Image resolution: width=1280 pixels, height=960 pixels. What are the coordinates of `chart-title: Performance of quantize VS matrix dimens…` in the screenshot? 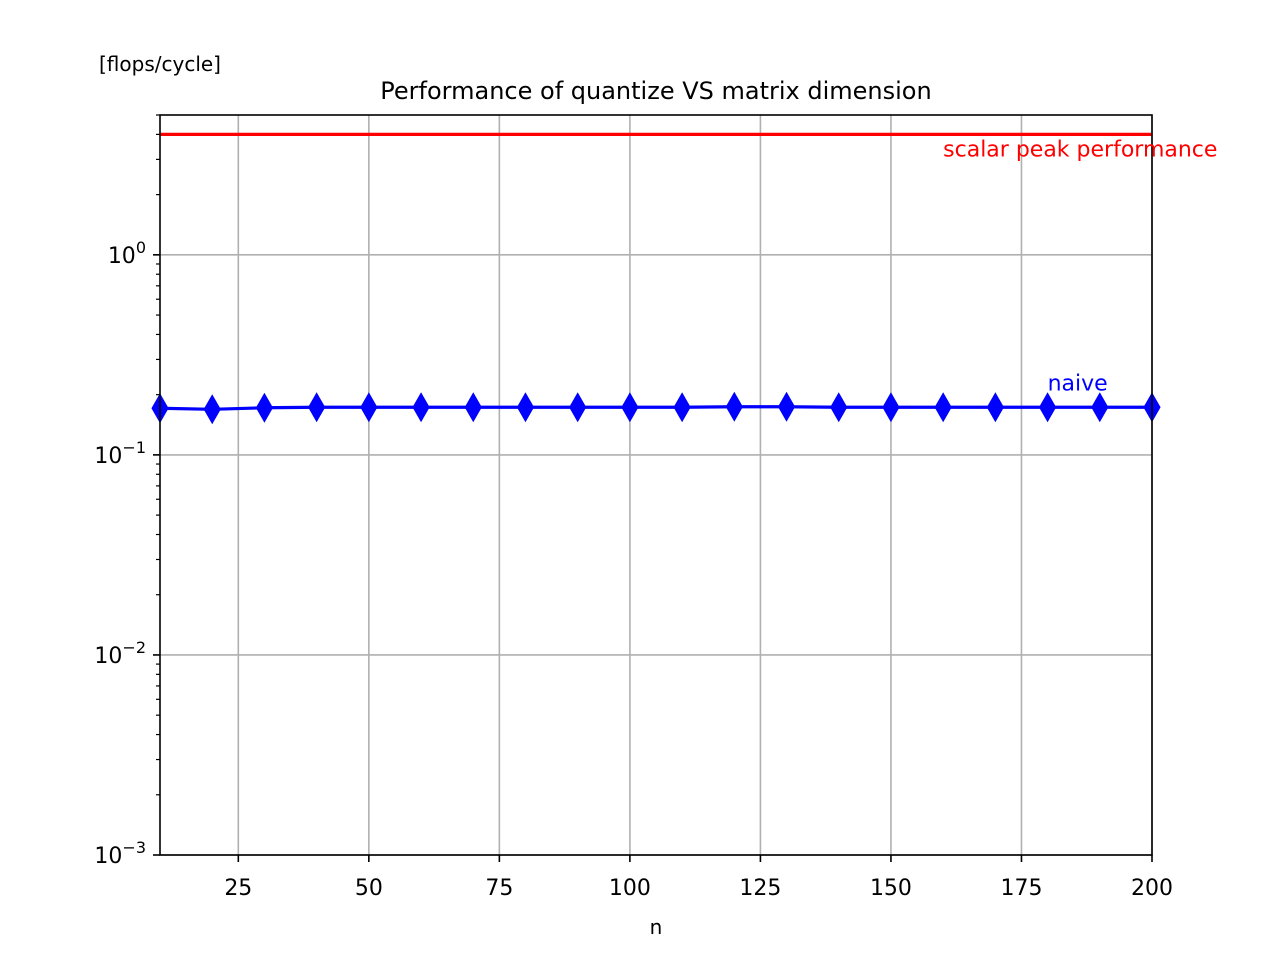 It's located at (655, 91).